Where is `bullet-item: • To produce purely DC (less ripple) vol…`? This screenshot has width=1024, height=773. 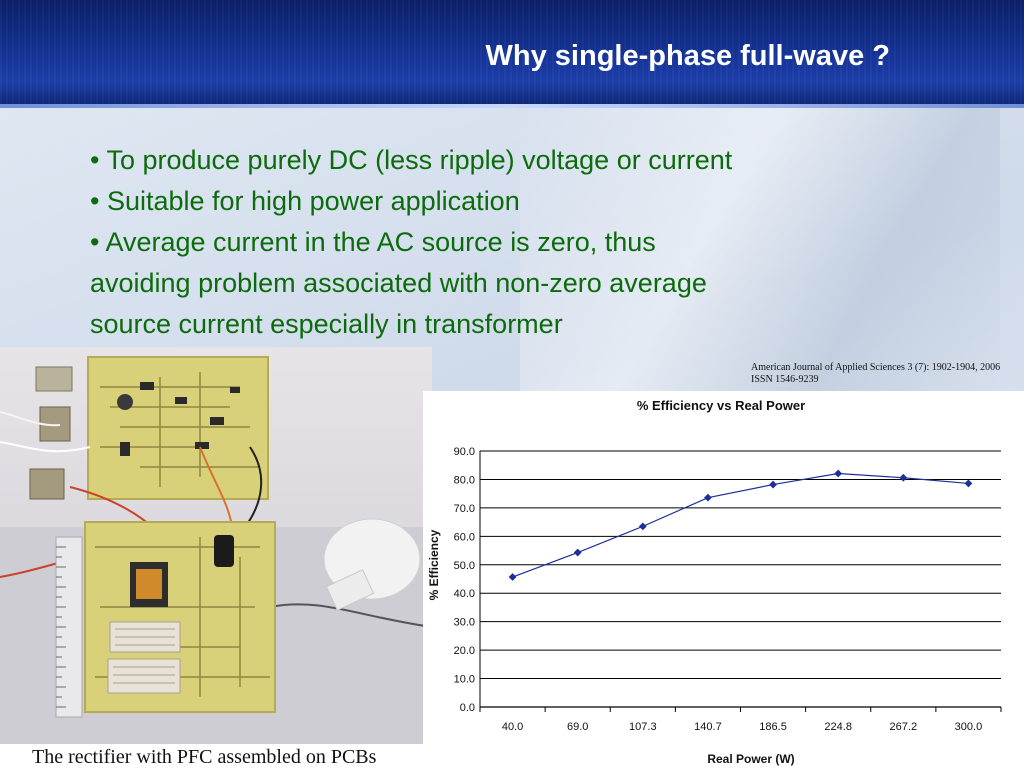
bullet-item: • To produce purely DC (less ripple) vol… is located at coordinates (411, 160).